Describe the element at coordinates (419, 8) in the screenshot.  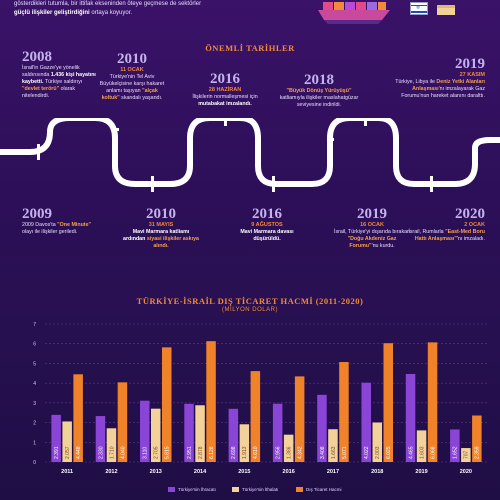
I see `israel-flag-icon: ✡` at that location.